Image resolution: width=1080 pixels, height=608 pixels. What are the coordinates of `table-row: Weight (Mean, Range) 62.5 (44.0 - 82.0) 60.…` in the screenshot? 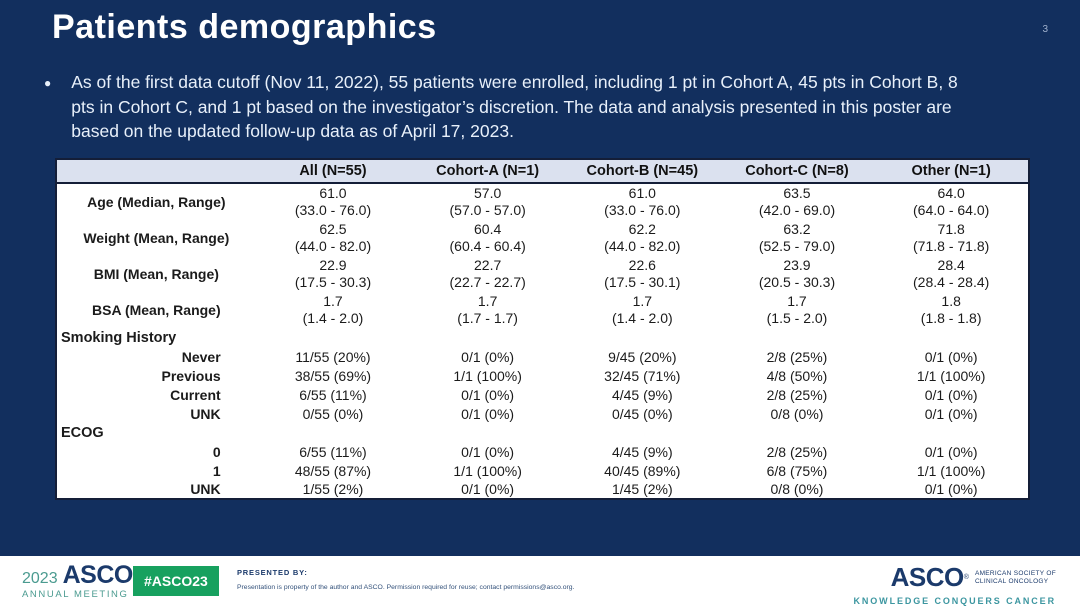 It's located at (542, 238).